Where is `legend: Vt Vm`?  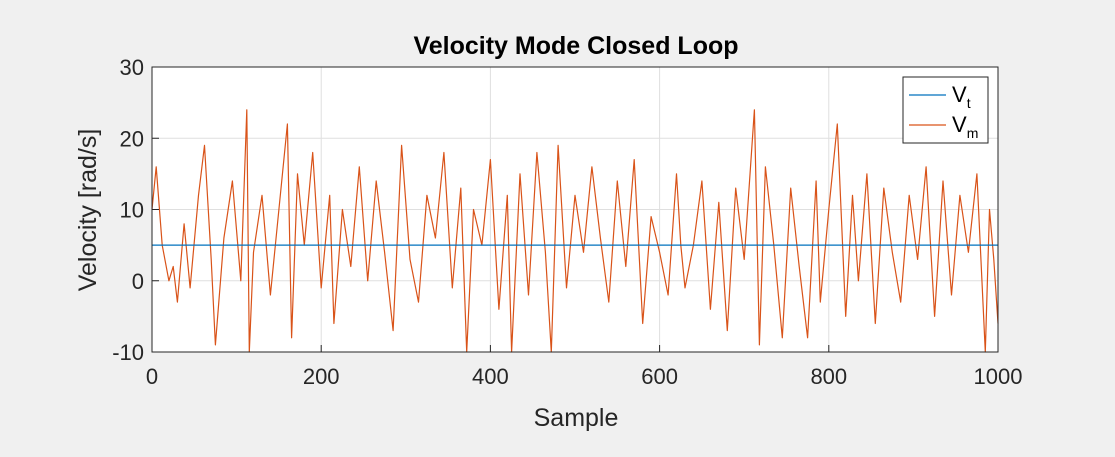
legend: Vt Vm is located at coordinates (945, 110).